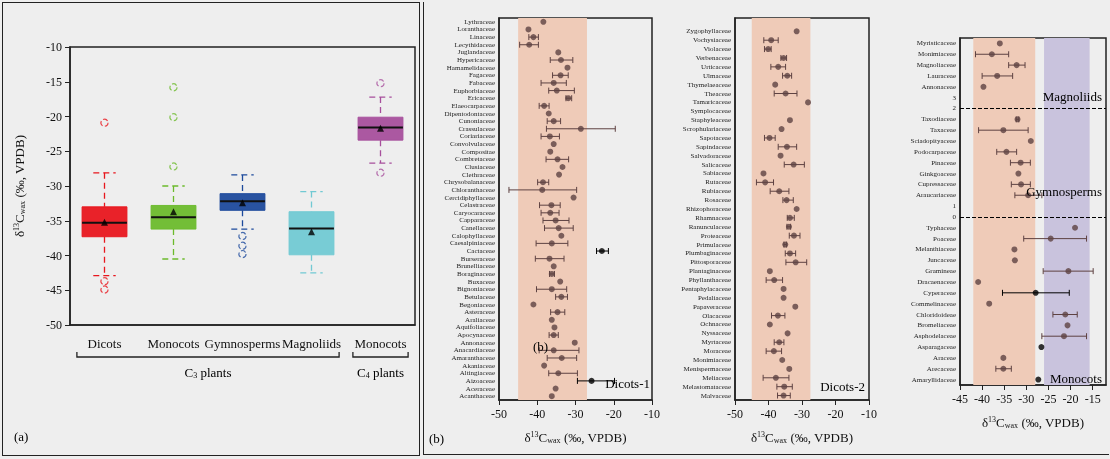 This screenshot has height=459, width=1110. What do you see at coordinates (173, 343) in the screenshot?
I see `x-tick-label: Monocots` at bounding box center [173, 343].